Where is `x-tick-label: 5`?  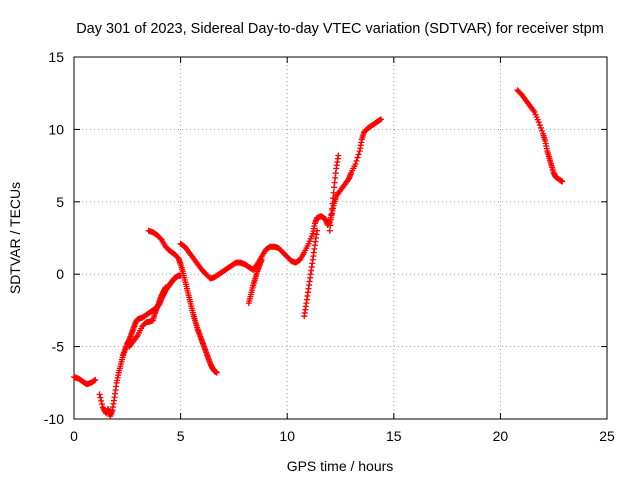
x-tick-label: 5 is located at coordinates (181, 436).